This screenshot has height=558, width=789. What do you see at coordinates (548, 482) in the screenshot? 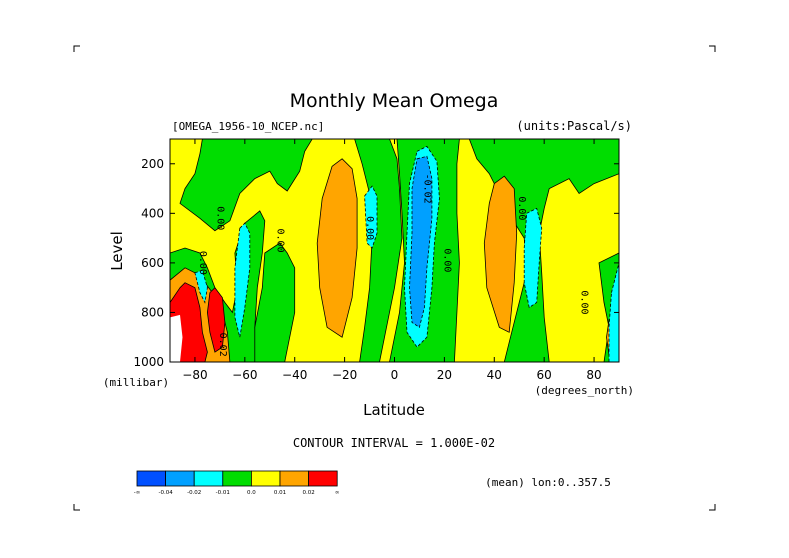
I see `mean-label: (mean) lon:0..357.5` at bounding box center [548, 482].